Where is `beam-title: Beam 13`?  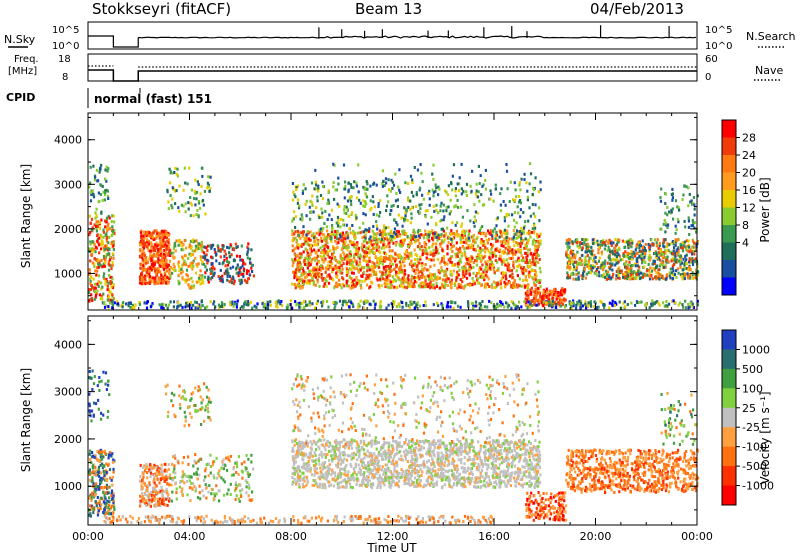
beam-title: Beam 13 is located at coordinates (388, 9).